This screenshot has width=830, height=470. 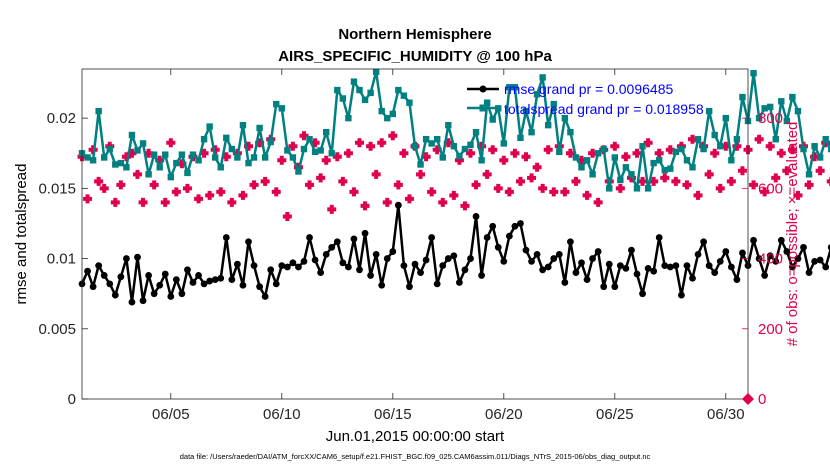 What do you see at coordinates (171, 414) in the screenshot?
I see `x-tick-label: 06/05` at bounding box center [171, 414].